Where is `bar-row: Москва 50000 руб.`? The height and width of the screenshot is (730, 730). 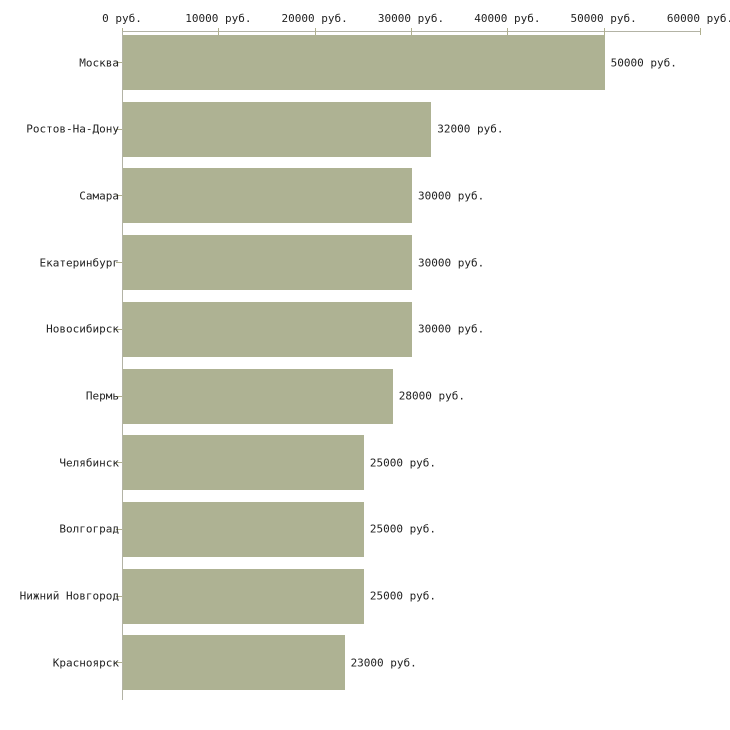
bar-row: Москва 50000 руб. is located at coordinates (365, 62).